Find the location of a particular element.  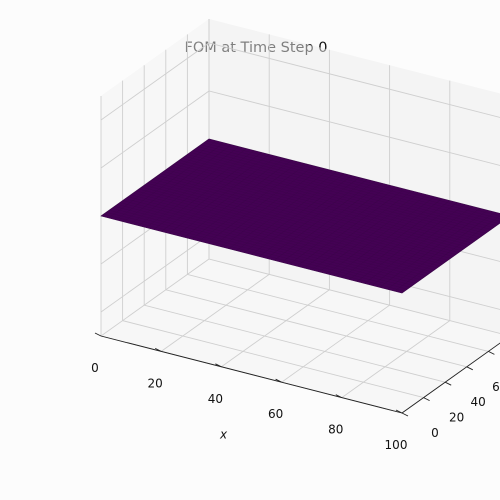

y-tick-label: 20 is located at coordinates (456, 418).